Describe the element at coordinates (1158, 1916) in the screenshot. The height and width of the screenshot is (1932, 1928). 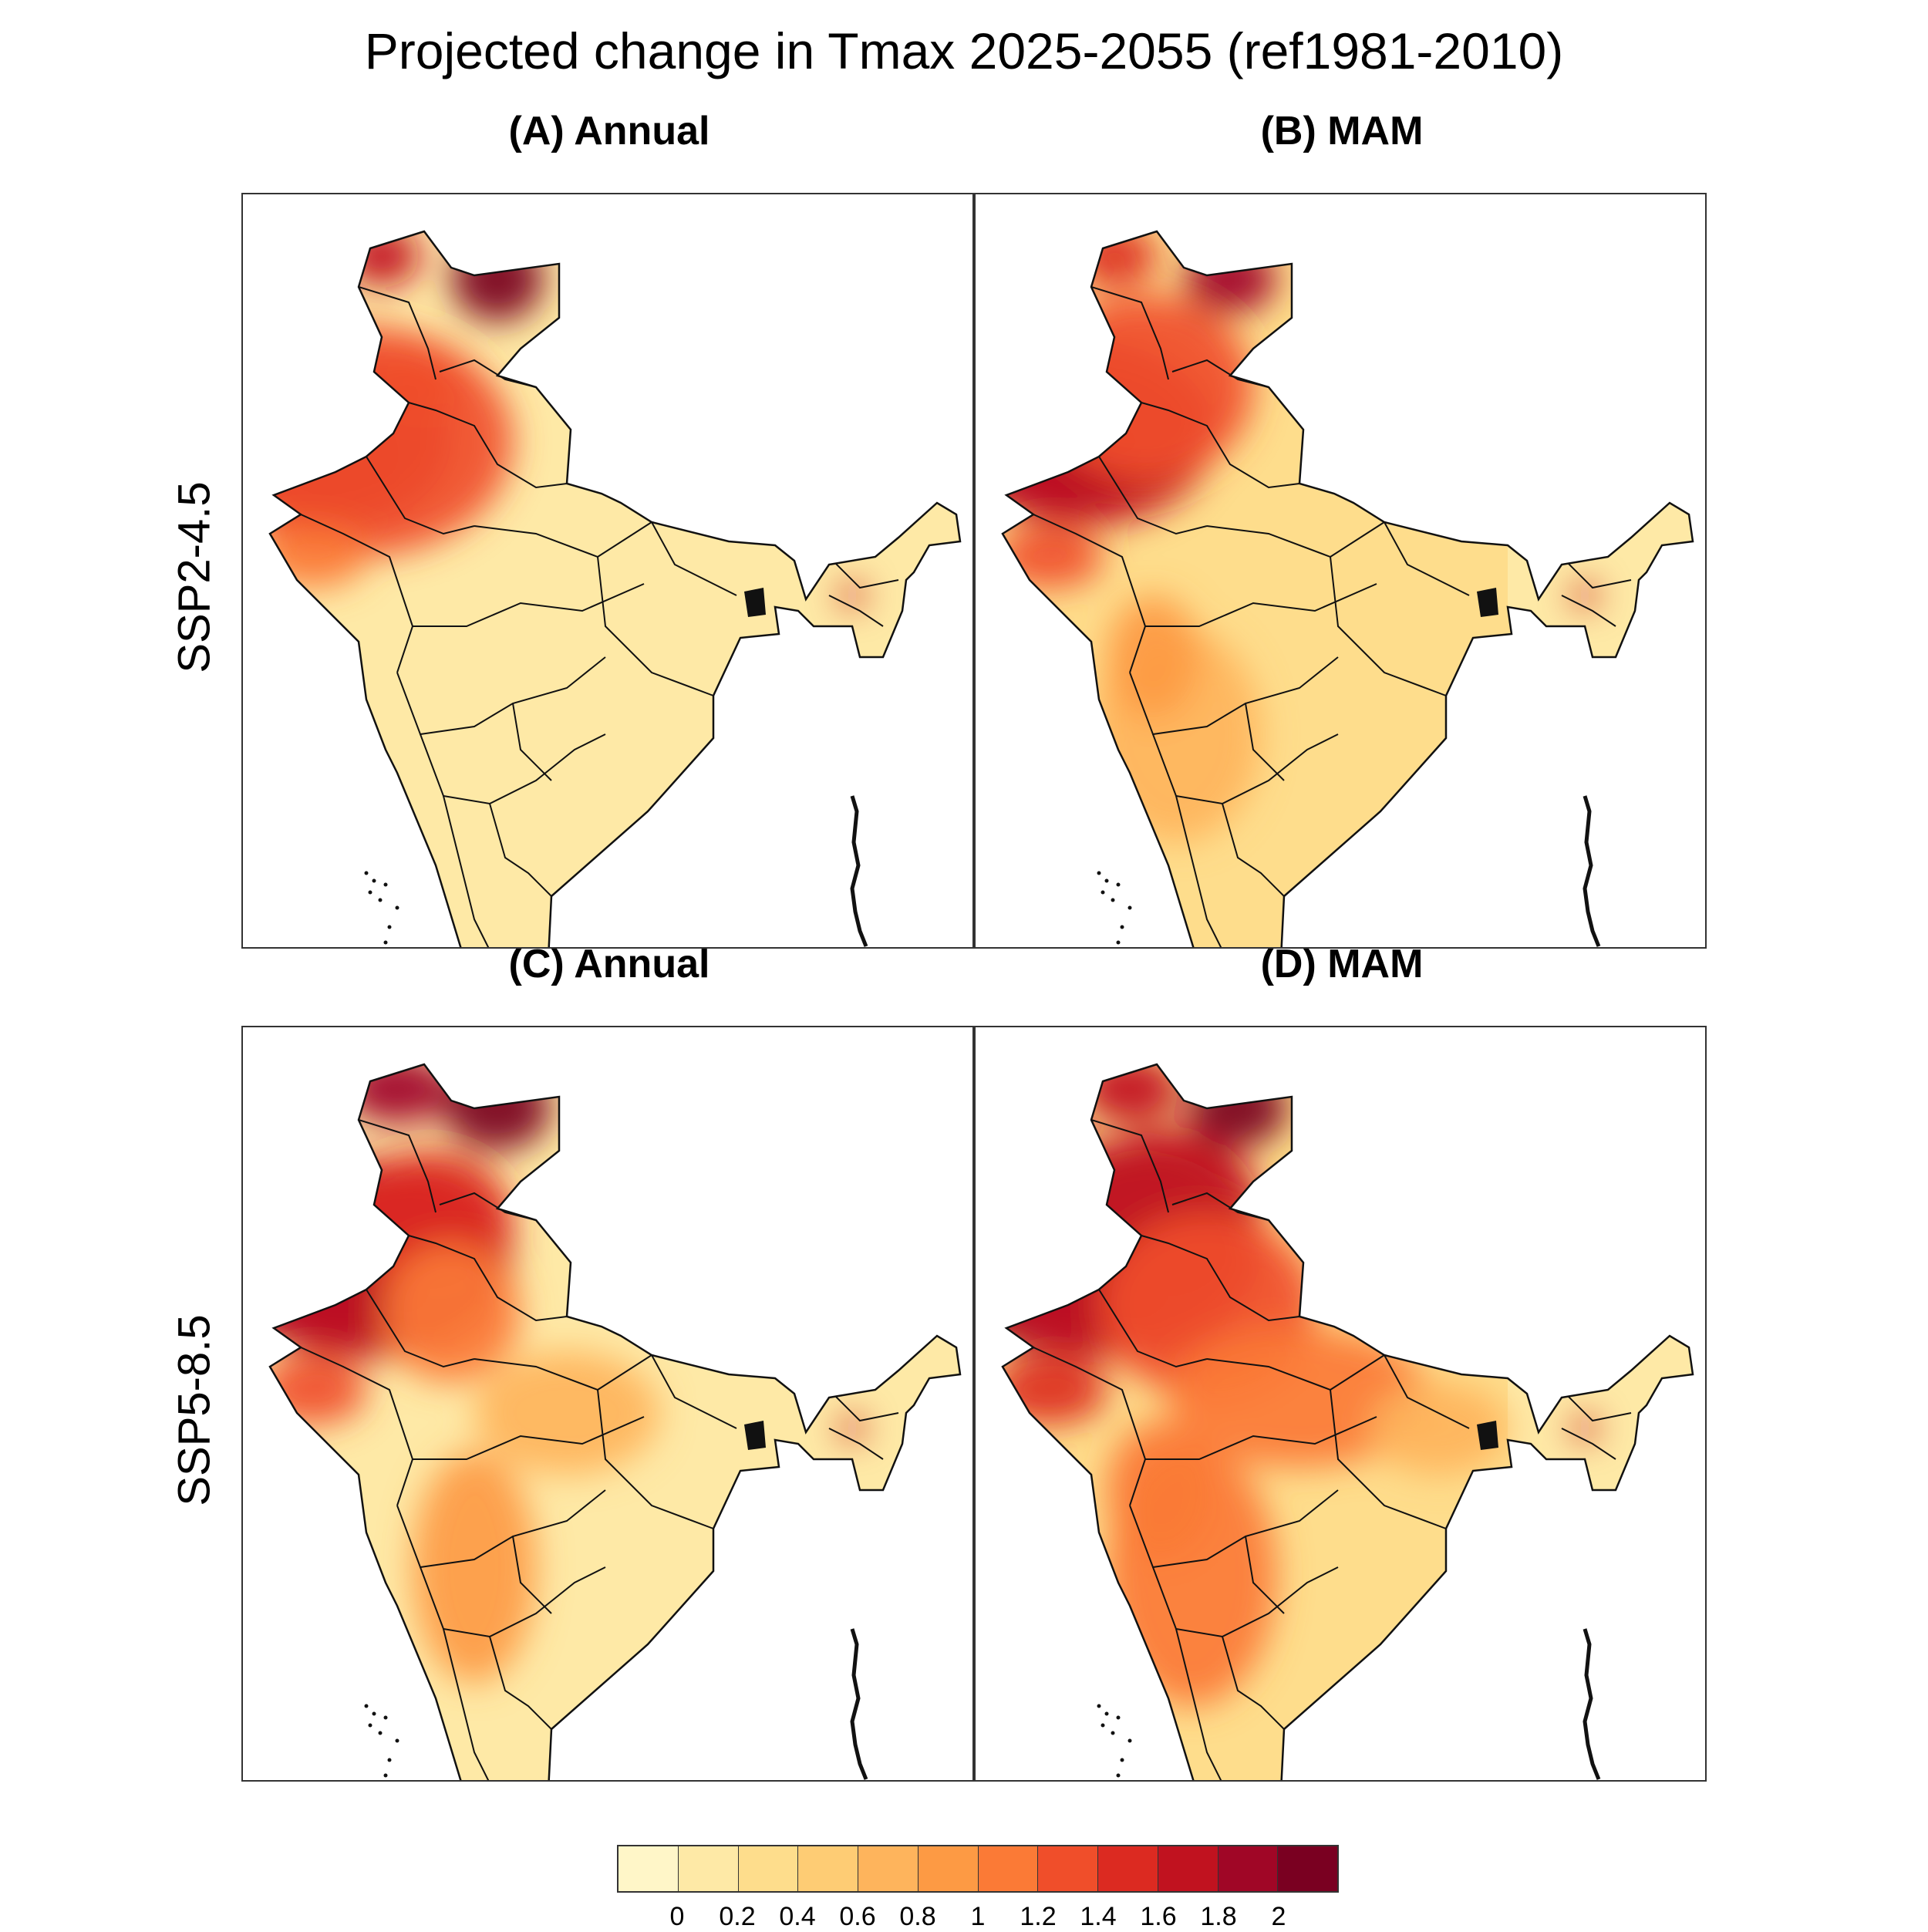
I see `colorbar-tick-label: 1.6` at that location.